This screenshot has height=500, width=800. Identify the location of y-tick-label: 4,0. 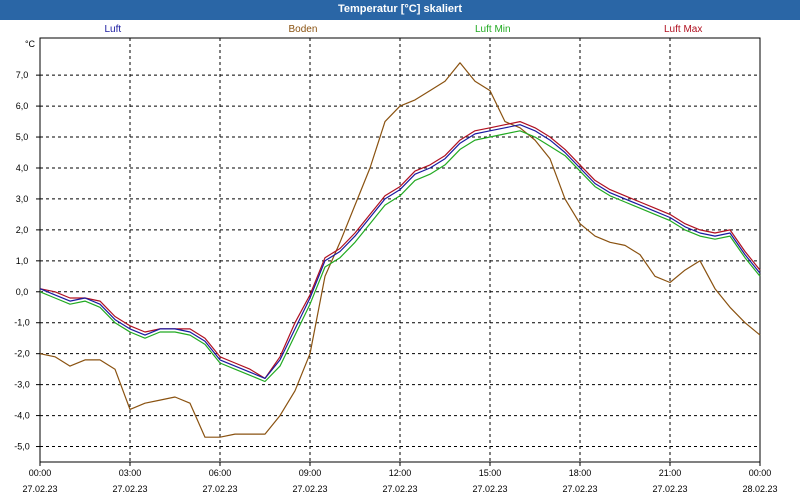
(22, 168).